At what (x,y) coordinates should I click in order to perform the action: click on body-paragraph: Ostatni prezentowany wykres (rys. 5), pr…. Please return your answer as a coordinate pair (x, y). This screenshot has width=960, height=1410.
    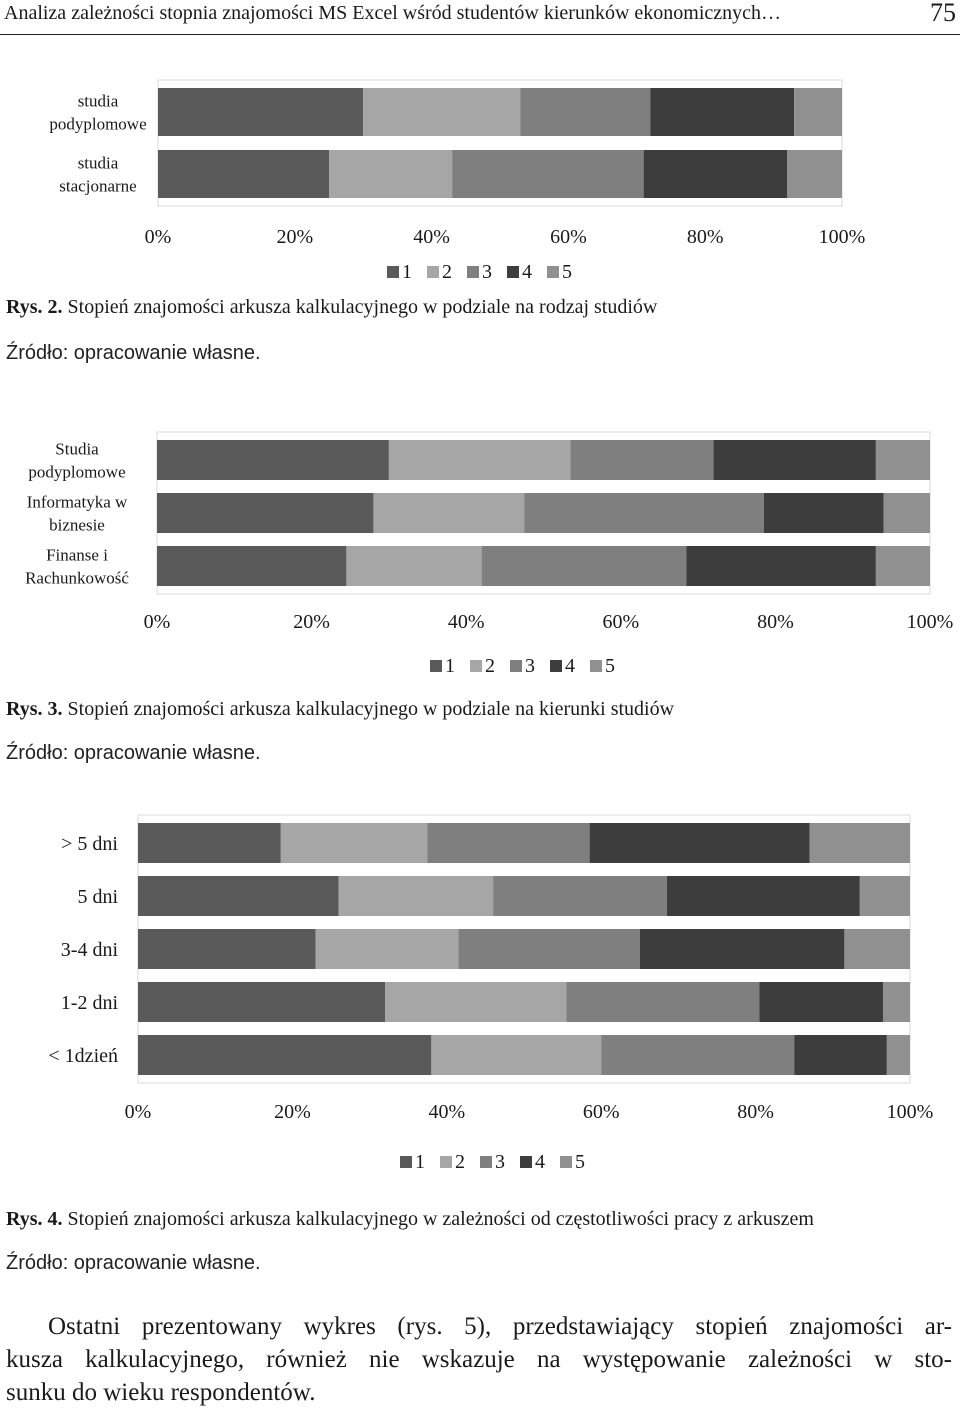
    Looking at the image, I should click on (479, 1359).